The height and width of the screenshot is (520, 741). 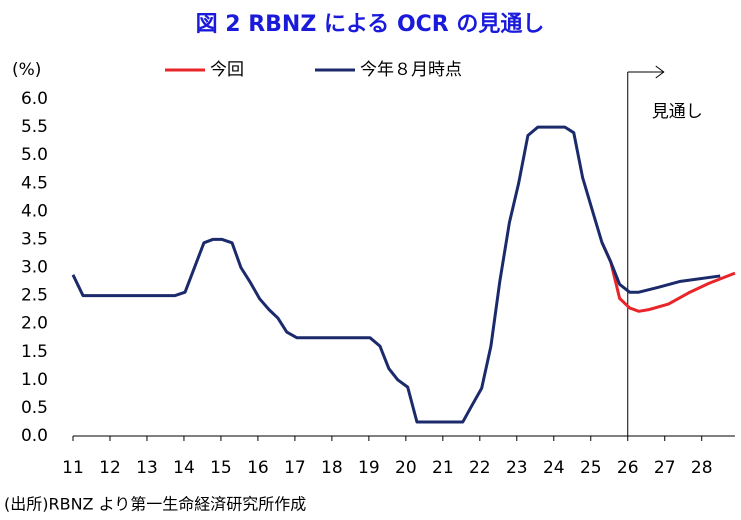 I want to click on x-tick-label: 26, so click(x=628, y=468).